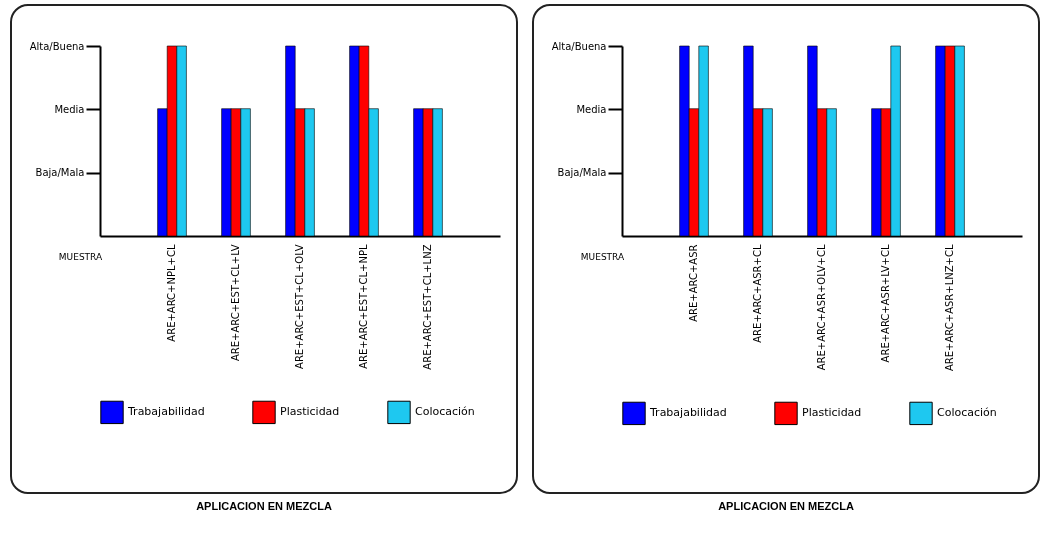 This screenshot has height=555, width=1059. Describe the element at coordinates (949, 307) in the screenshot. I see `x-tick-label: ARE+ARC+ASR+LNZ+CL` at that location.